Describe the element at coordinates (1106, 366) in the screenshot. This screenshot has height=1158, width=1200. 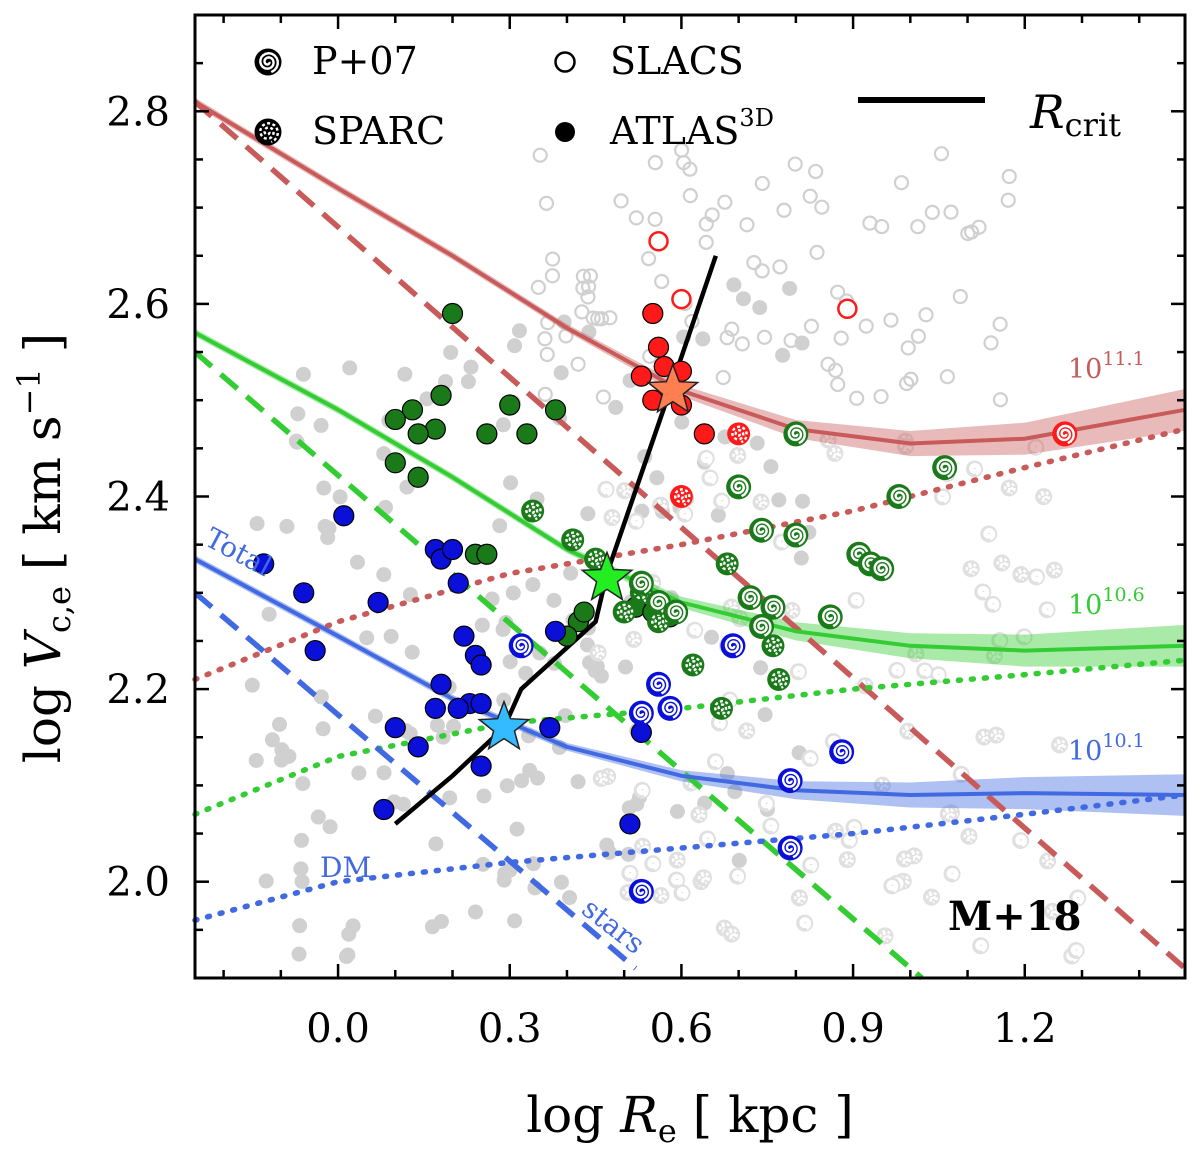
I see `mass-label-high: 1011.1` at that location.